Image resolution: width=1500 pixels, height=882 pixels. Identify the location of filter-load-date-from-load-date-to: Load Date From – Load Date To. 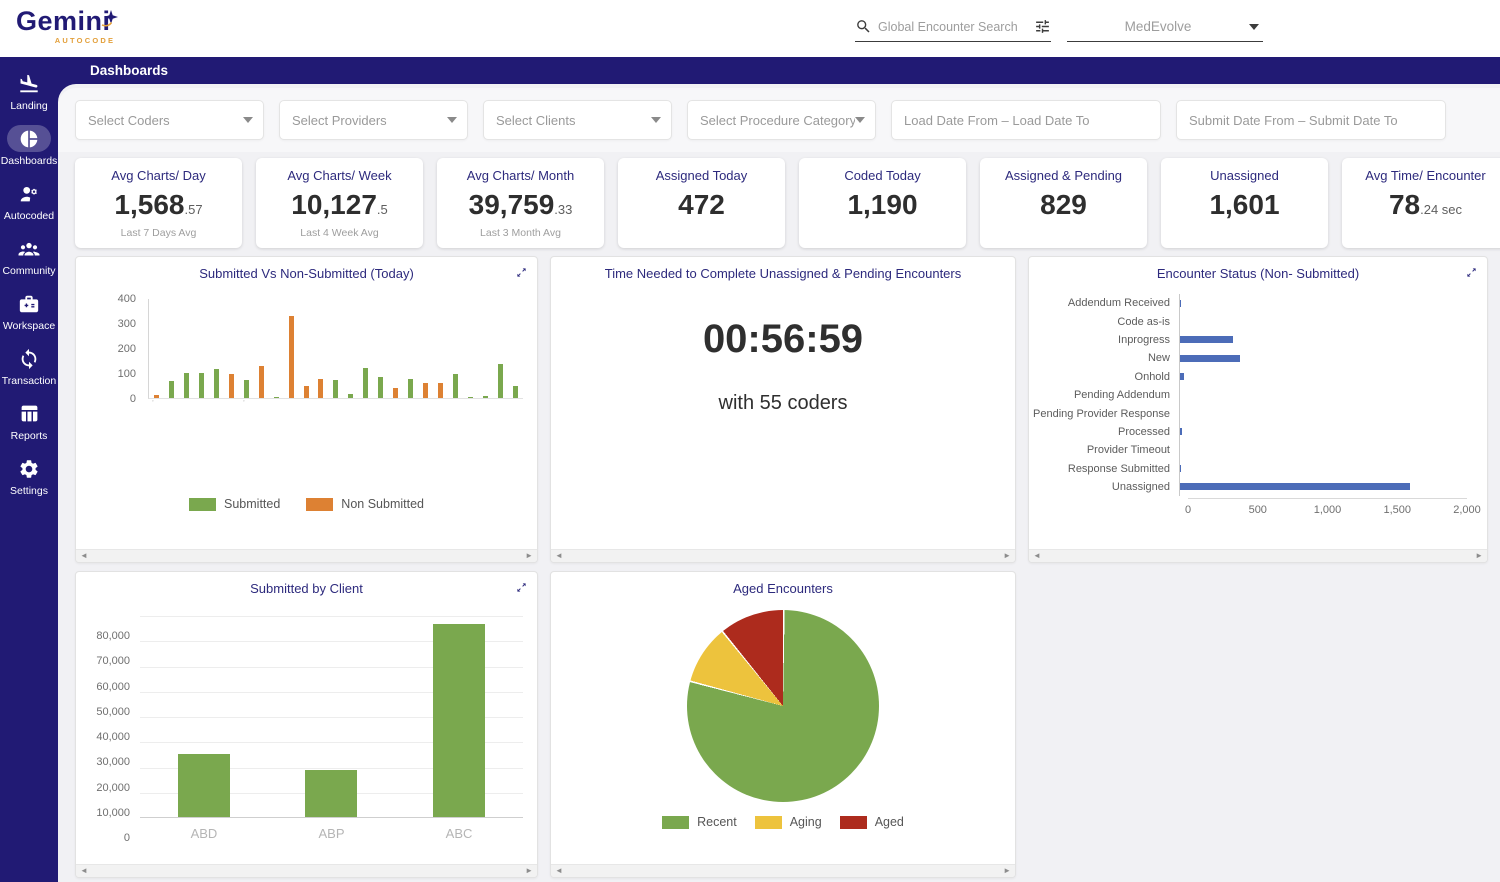
(1026, 120).